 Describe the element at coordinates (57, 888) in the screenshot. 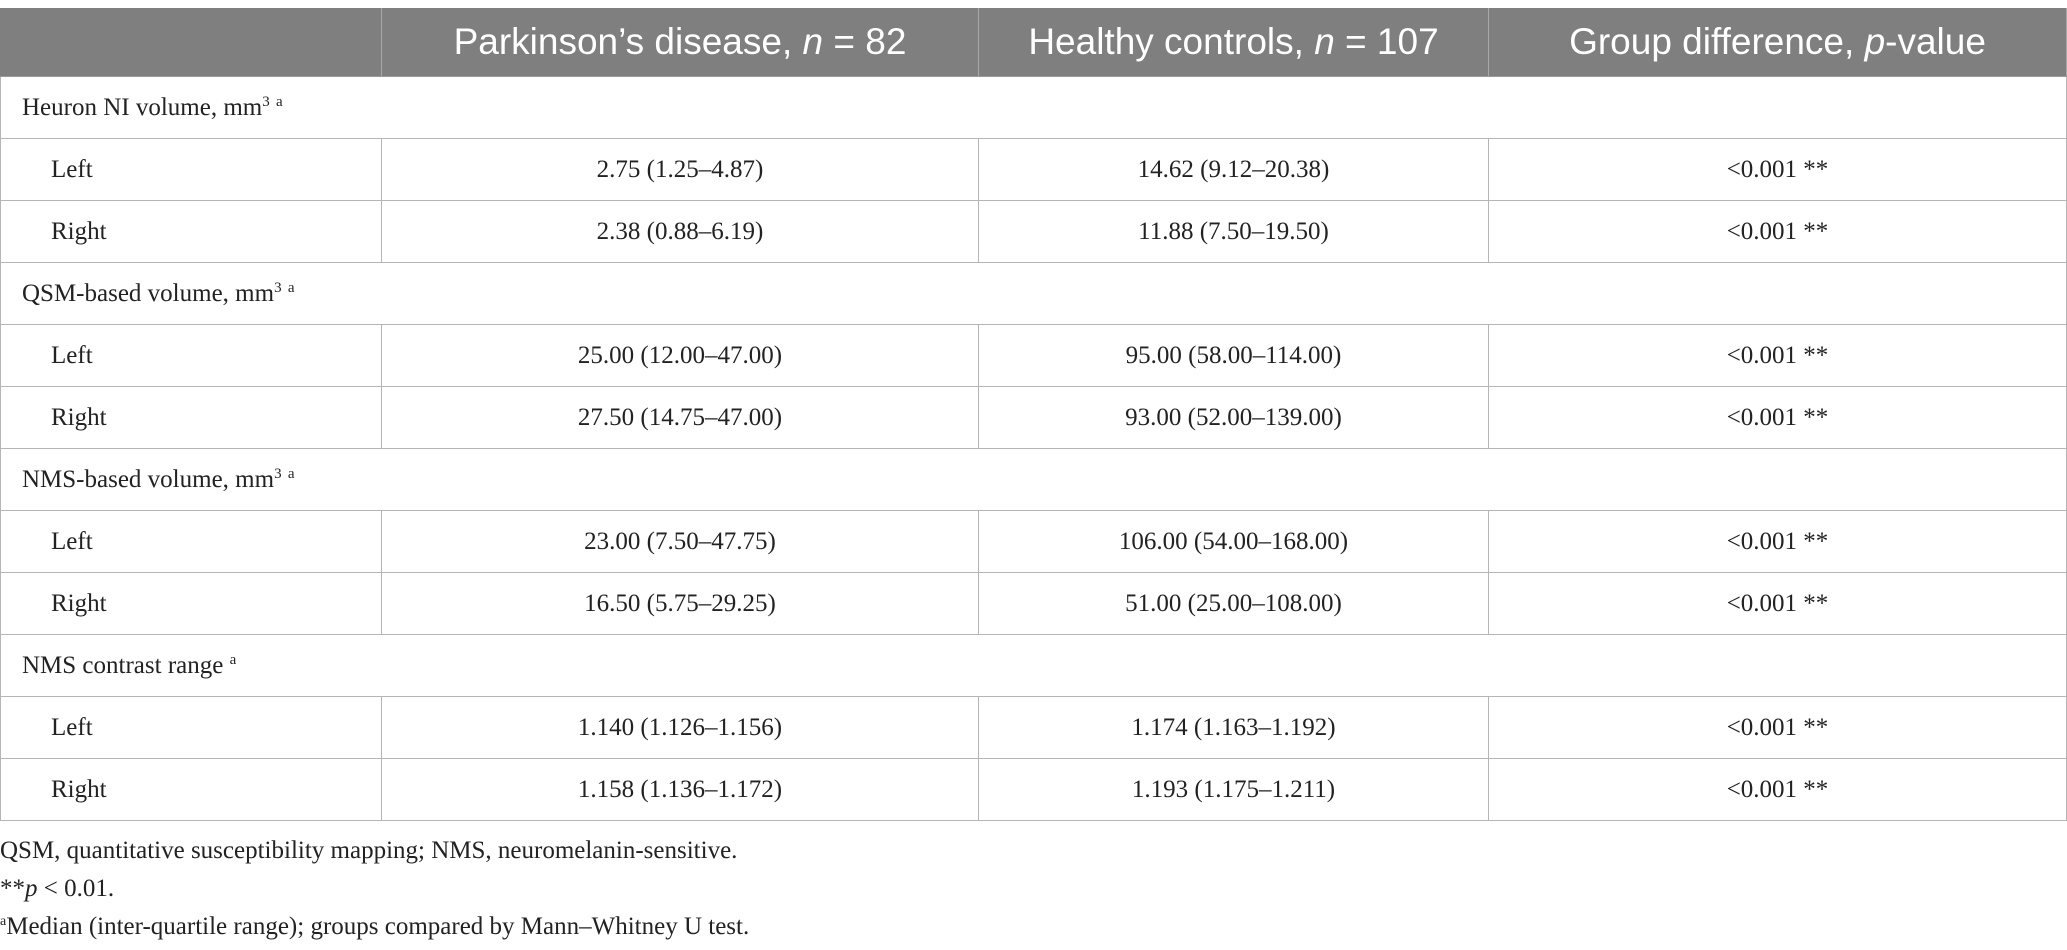

I see `footnote-significance: **p < 0.01.` at that location.